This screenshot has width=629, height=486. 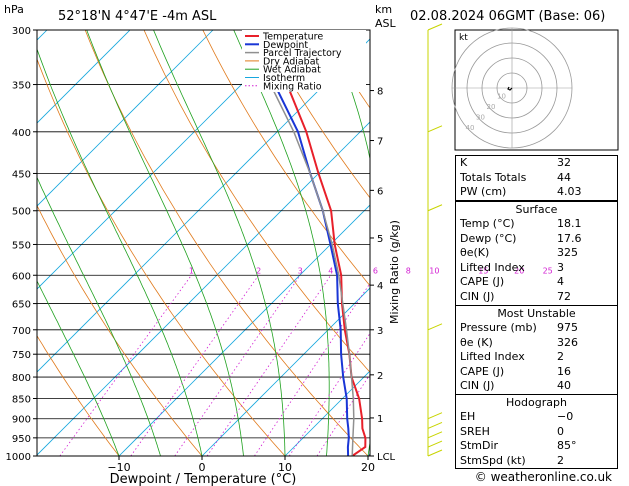 I want to click on pressure-tick-label: 500, so click(x=21, y=212).